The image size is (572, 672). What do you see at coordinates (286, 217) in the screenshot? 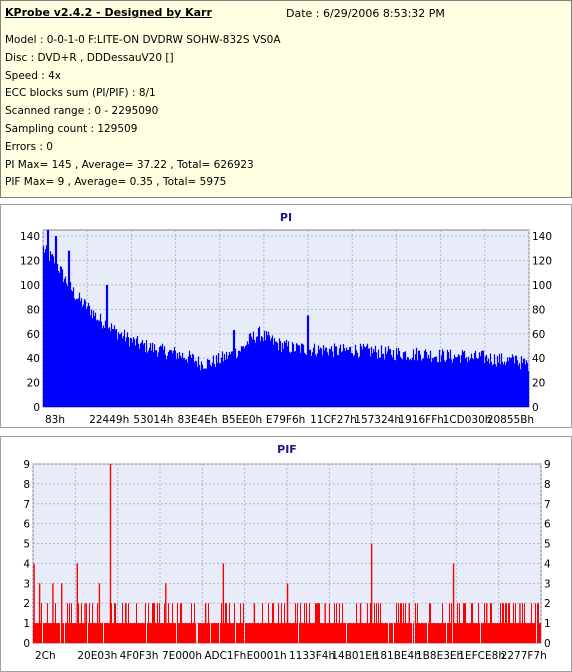
I see `chart-title: PI` at bounding box center [286, 217].